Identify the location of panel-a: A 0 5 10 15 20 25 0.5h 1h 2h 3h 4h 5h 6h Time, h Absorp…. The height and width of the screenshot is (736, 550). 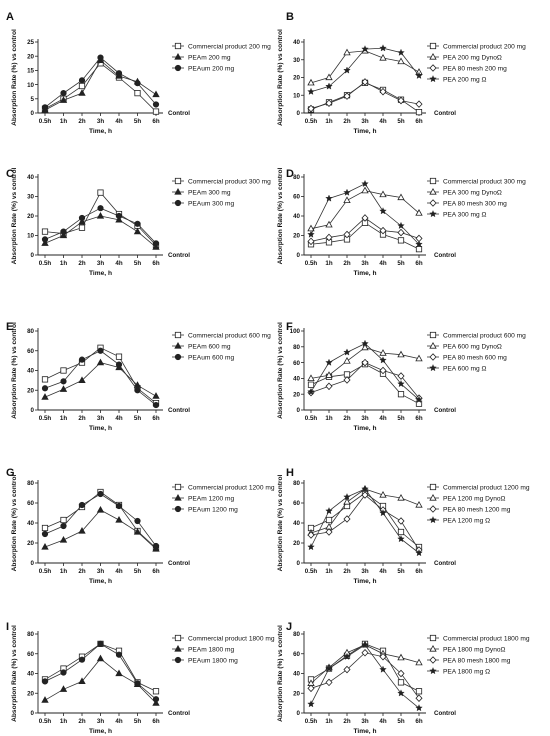
(138, 73).